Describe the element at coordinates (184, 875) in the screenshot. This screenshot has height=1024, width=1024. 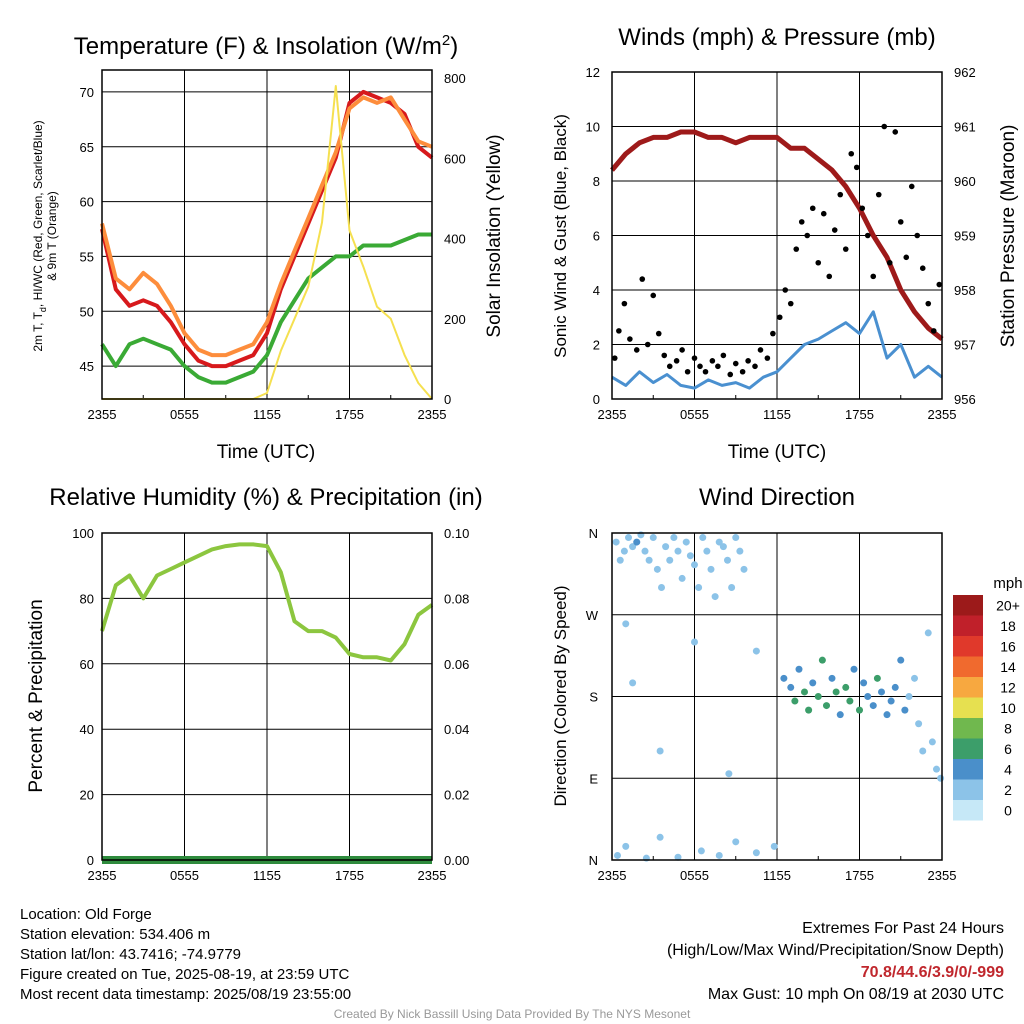
I see `humidity-xtick-label: 0555` at that location.